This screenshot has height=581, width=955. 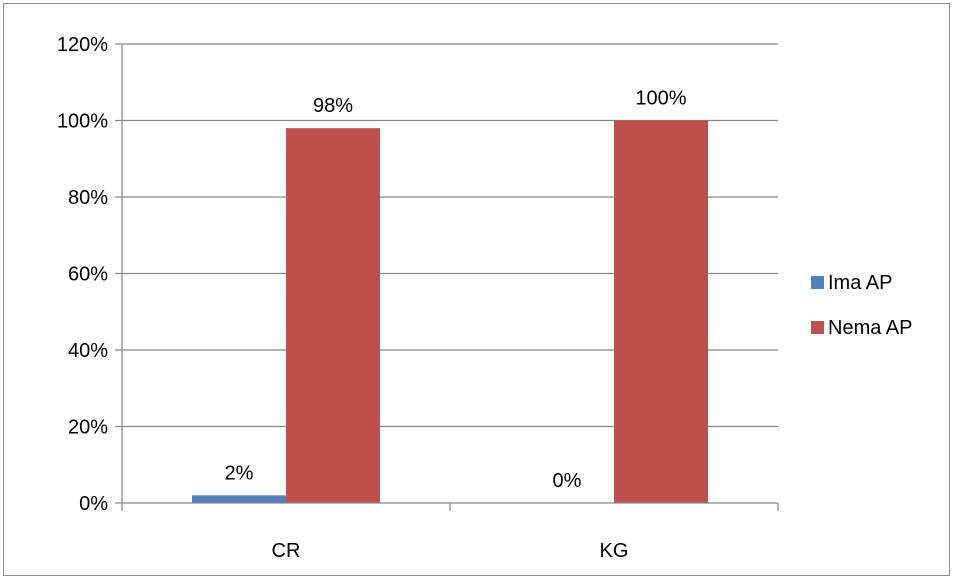 What do you see at coordinates (82, 122) in the screenshot?
I see `y-tick-label: 100%` at bounding box center [82, 122].